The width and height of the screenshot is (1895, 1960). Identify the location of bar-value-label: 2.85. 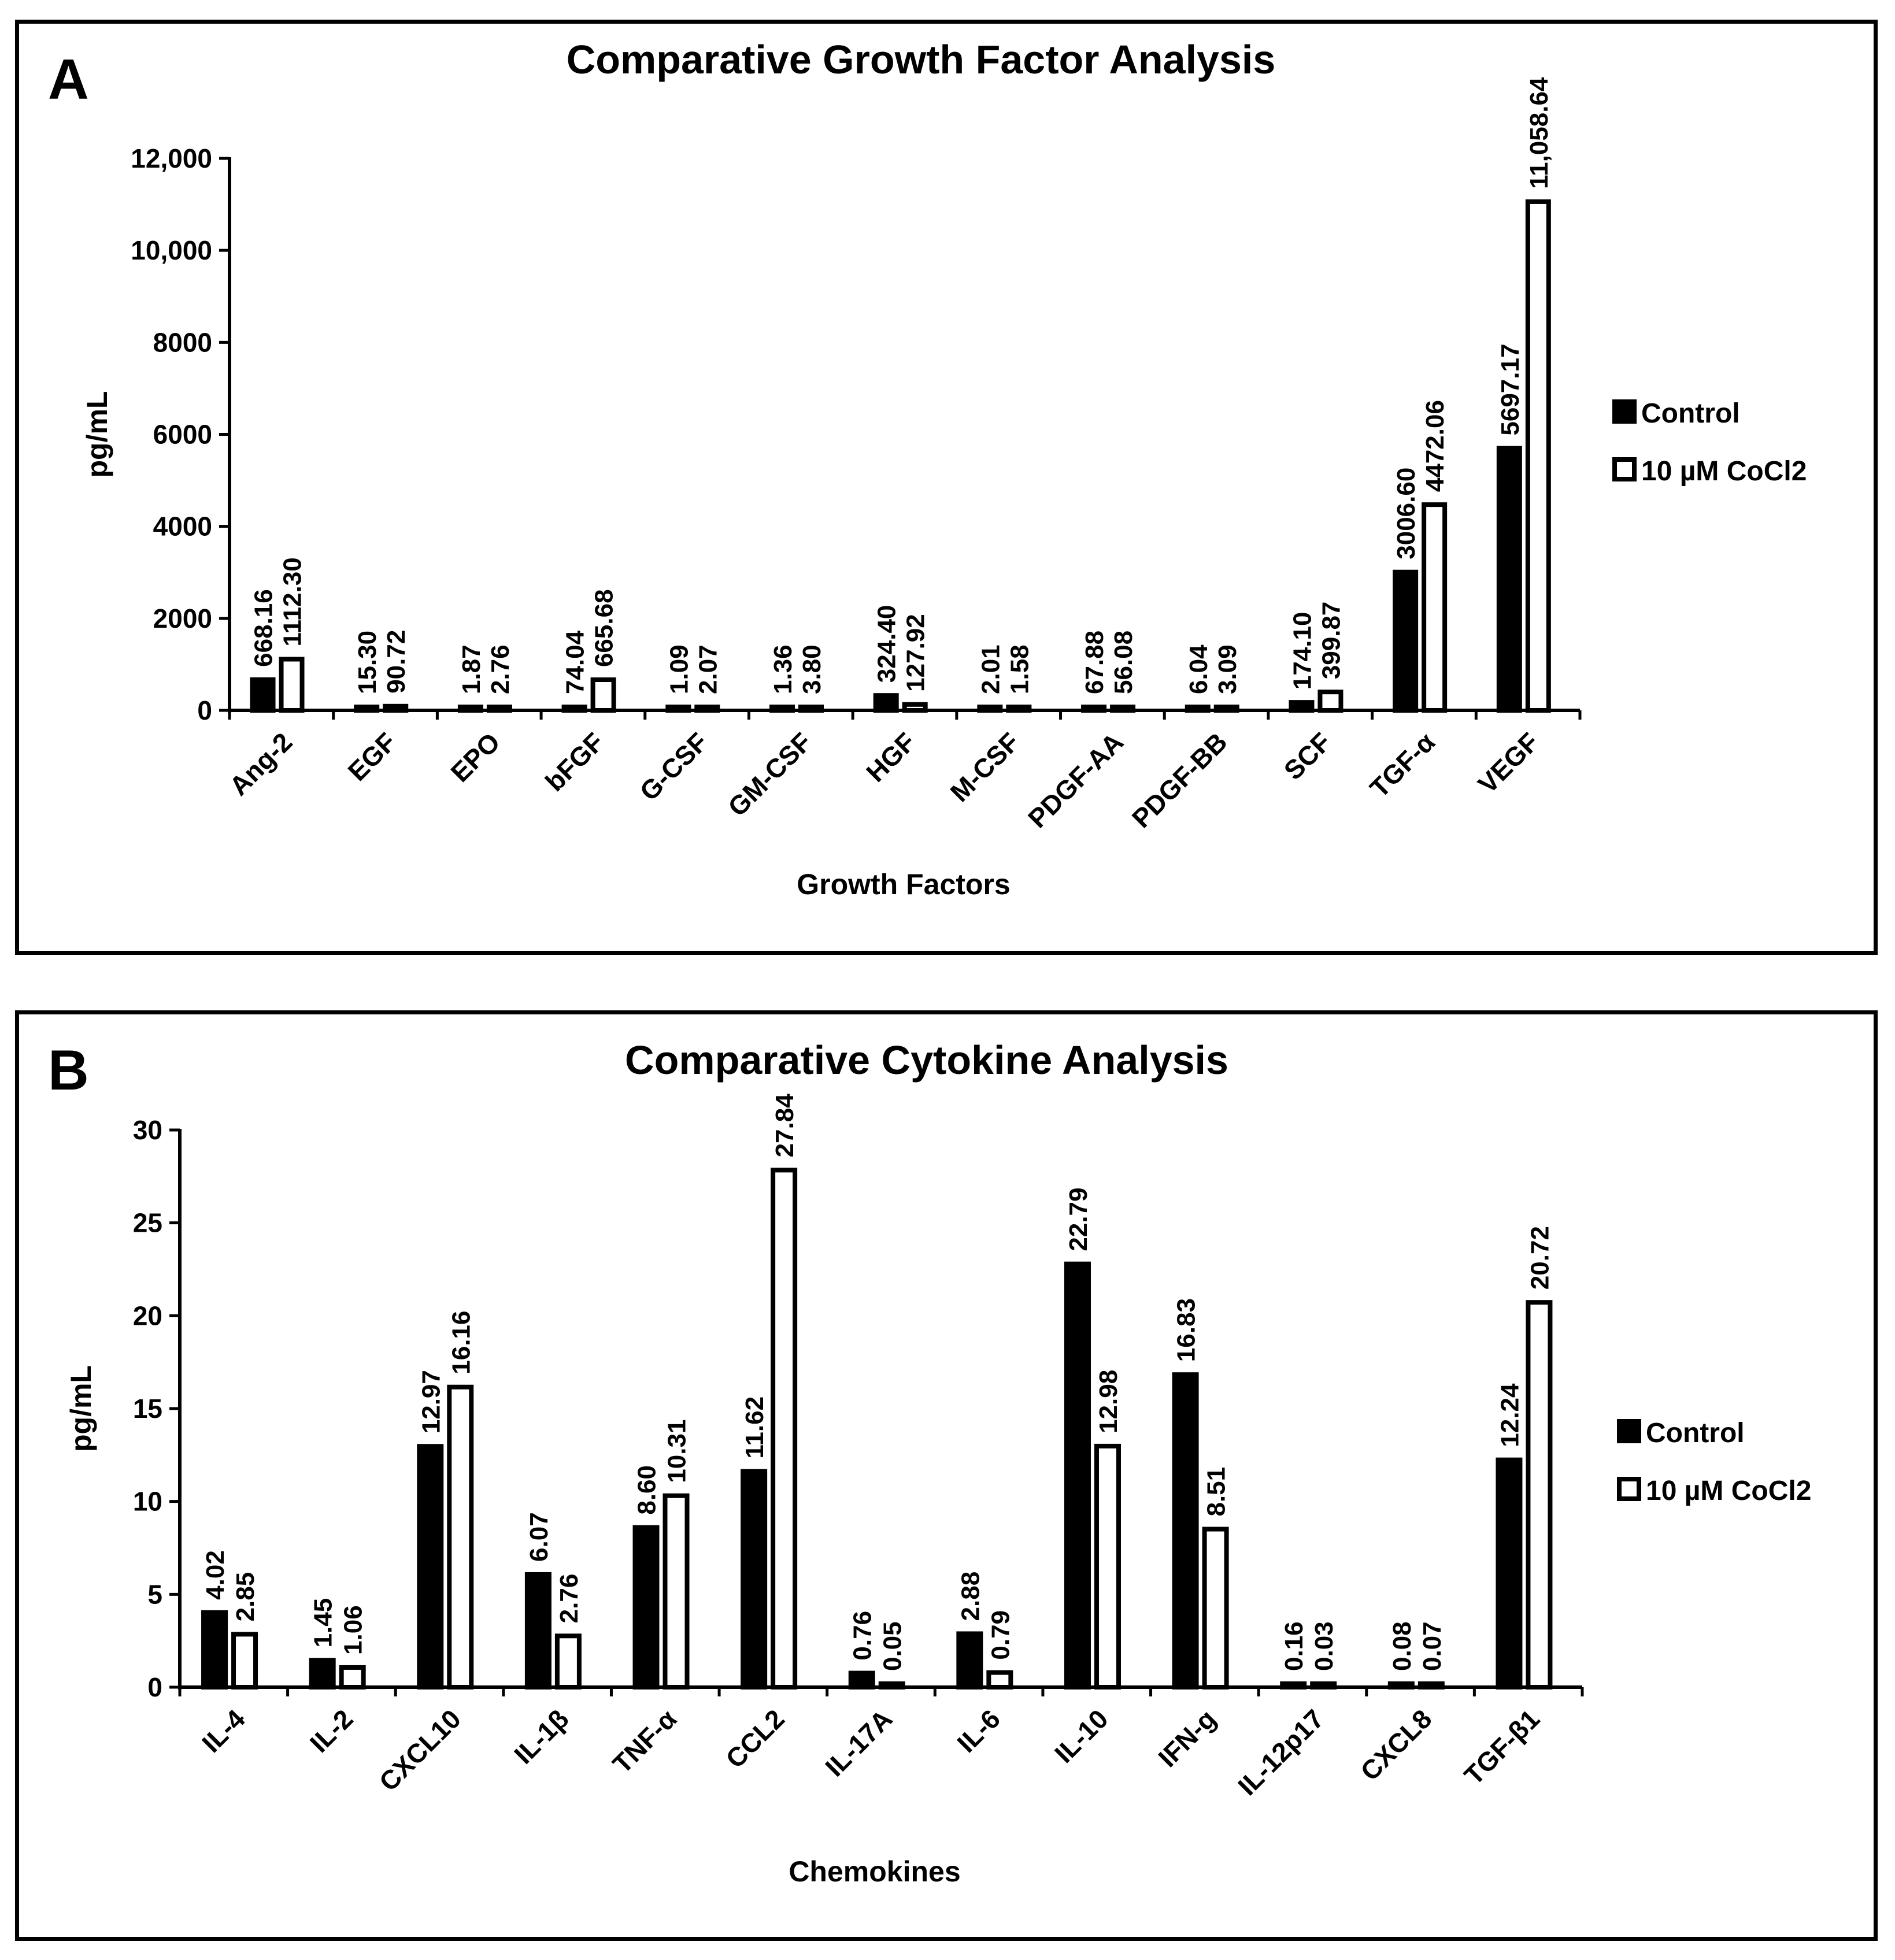
(245, 1597).